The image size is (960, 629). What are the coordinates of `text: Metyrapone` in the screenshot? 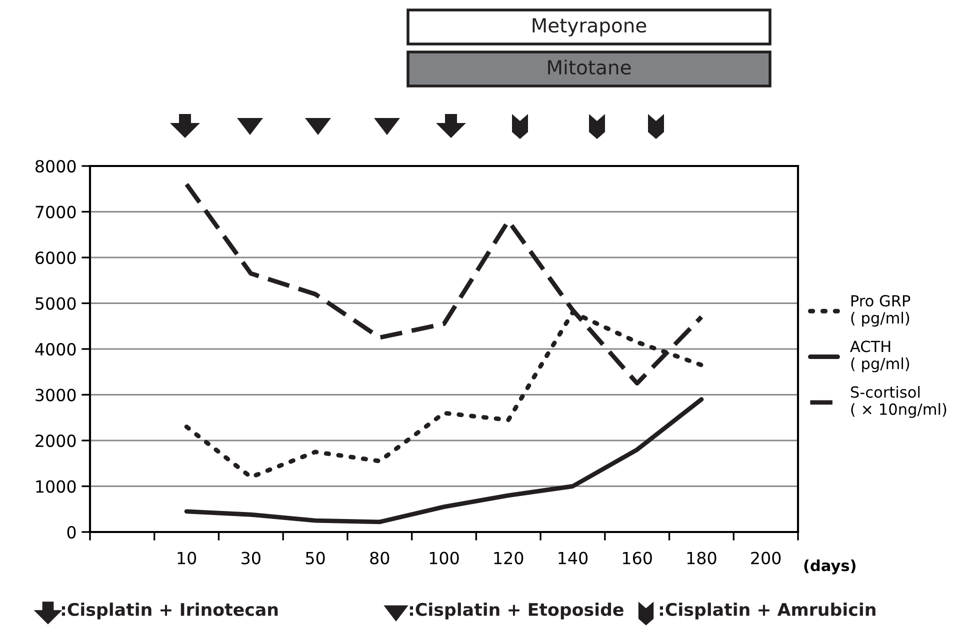 It's located at (589, 27).